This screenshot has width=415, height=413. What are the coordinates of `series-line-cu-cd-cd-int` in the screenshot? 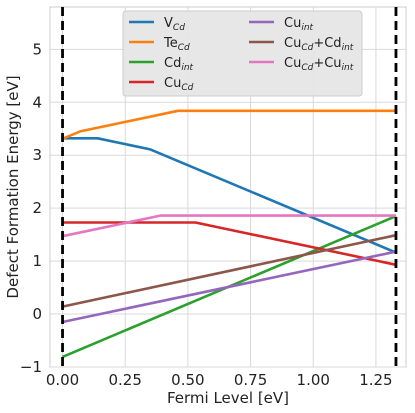 It's located at (229, 270).